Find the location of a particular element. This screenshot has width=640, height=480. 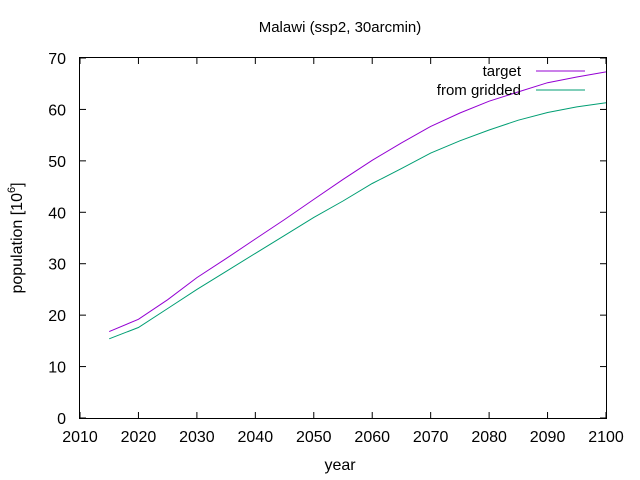

x-tick-label: 2030 is located at coordinates (197, 437).